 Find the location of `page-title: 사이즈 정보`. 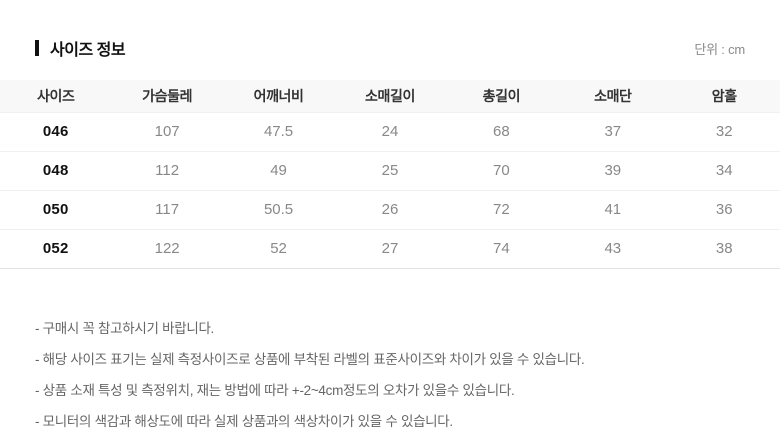

page-title: 사이즈 정보 is located at coordinates (80, 48).